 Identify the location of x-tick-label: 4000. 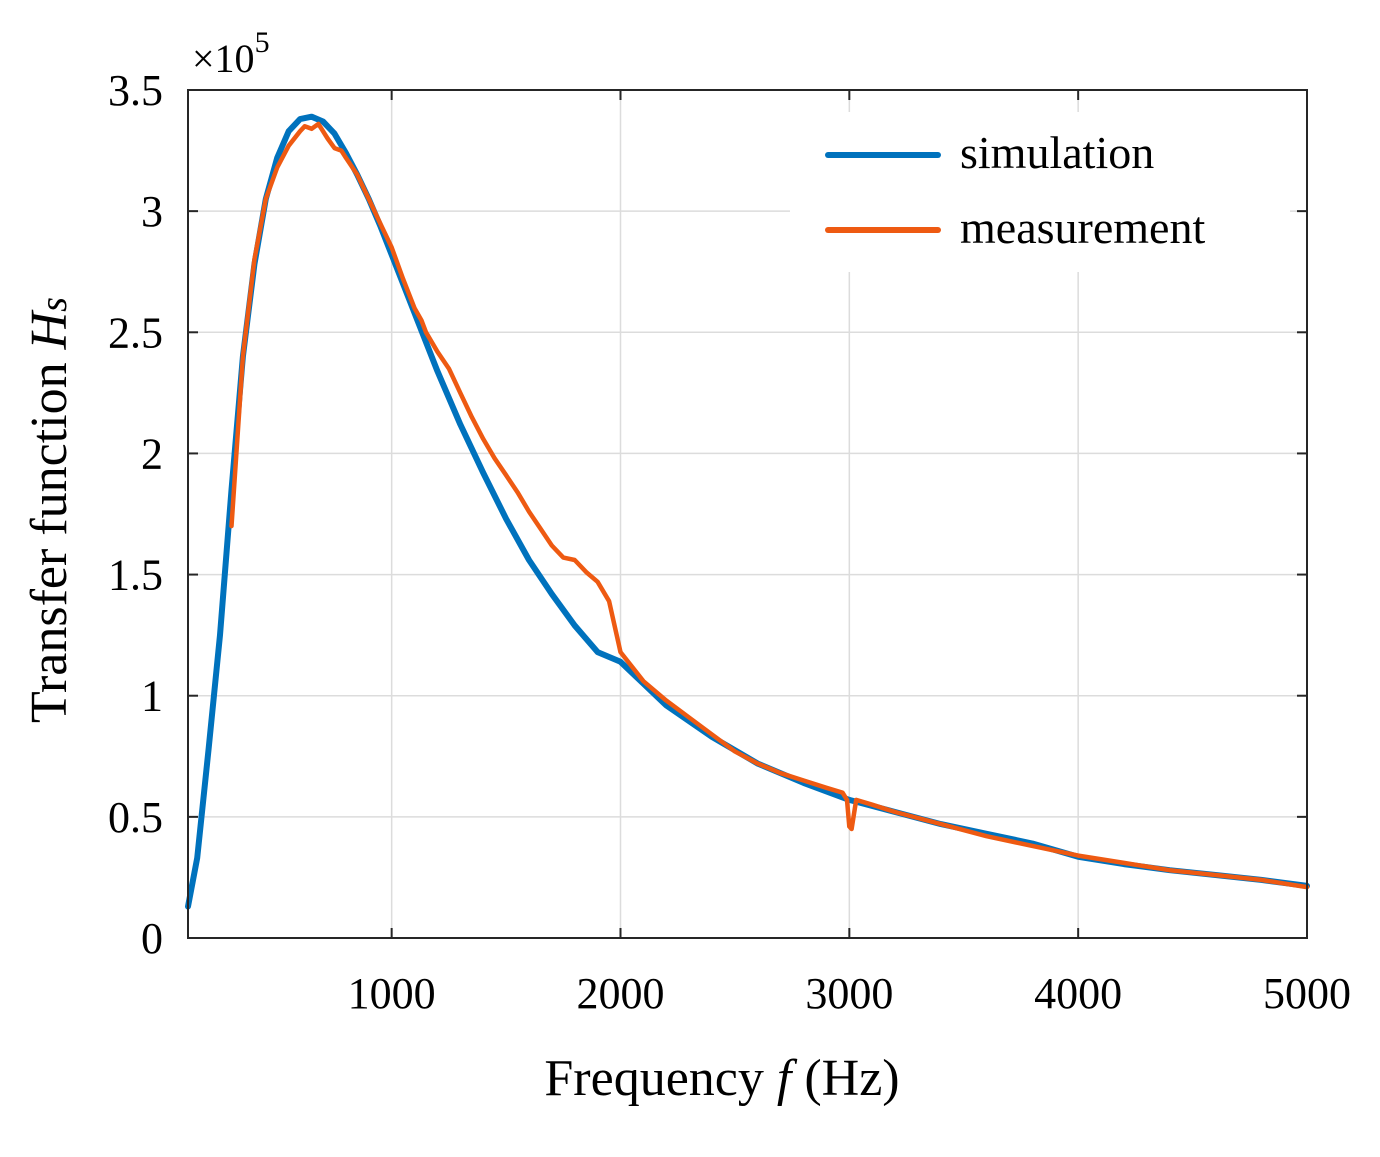
(1078, 993).